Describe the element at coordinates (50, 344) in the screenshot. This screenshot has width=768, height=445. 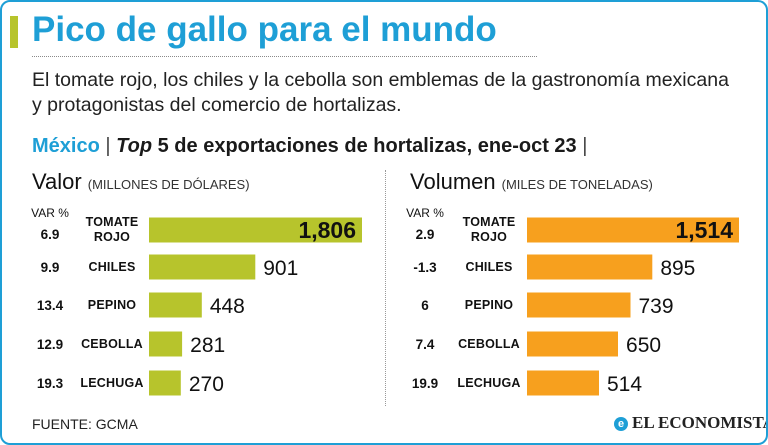
I see `valor-var-value: 12.9` at that location.